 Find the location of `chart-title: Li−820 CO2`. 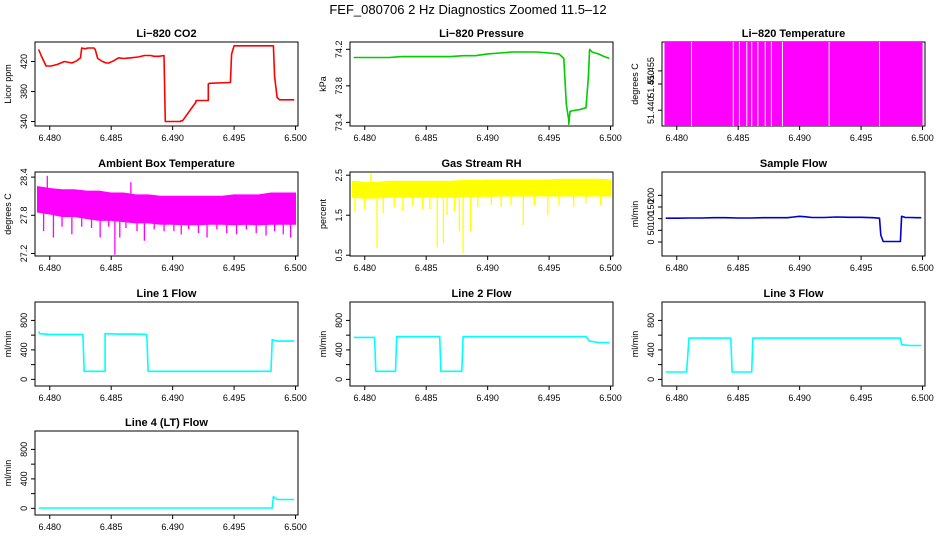

chart-title: Li−820 CO2 is located at coordinates (166, 34).